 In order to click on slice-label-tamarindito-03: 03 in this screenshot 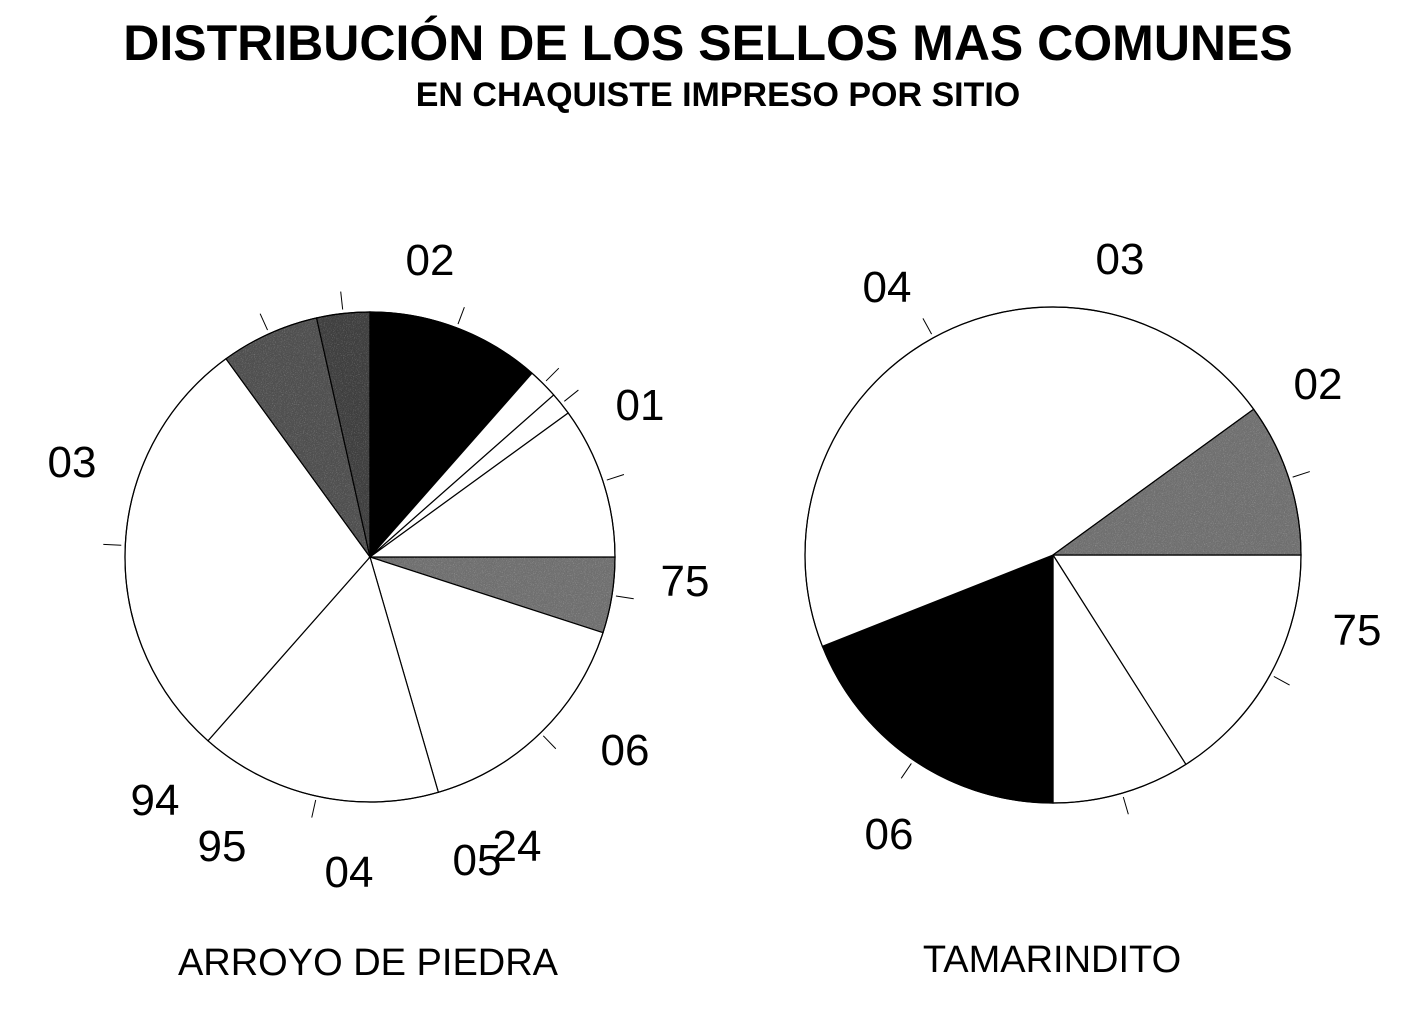, I will do `click(1120, 259)`.